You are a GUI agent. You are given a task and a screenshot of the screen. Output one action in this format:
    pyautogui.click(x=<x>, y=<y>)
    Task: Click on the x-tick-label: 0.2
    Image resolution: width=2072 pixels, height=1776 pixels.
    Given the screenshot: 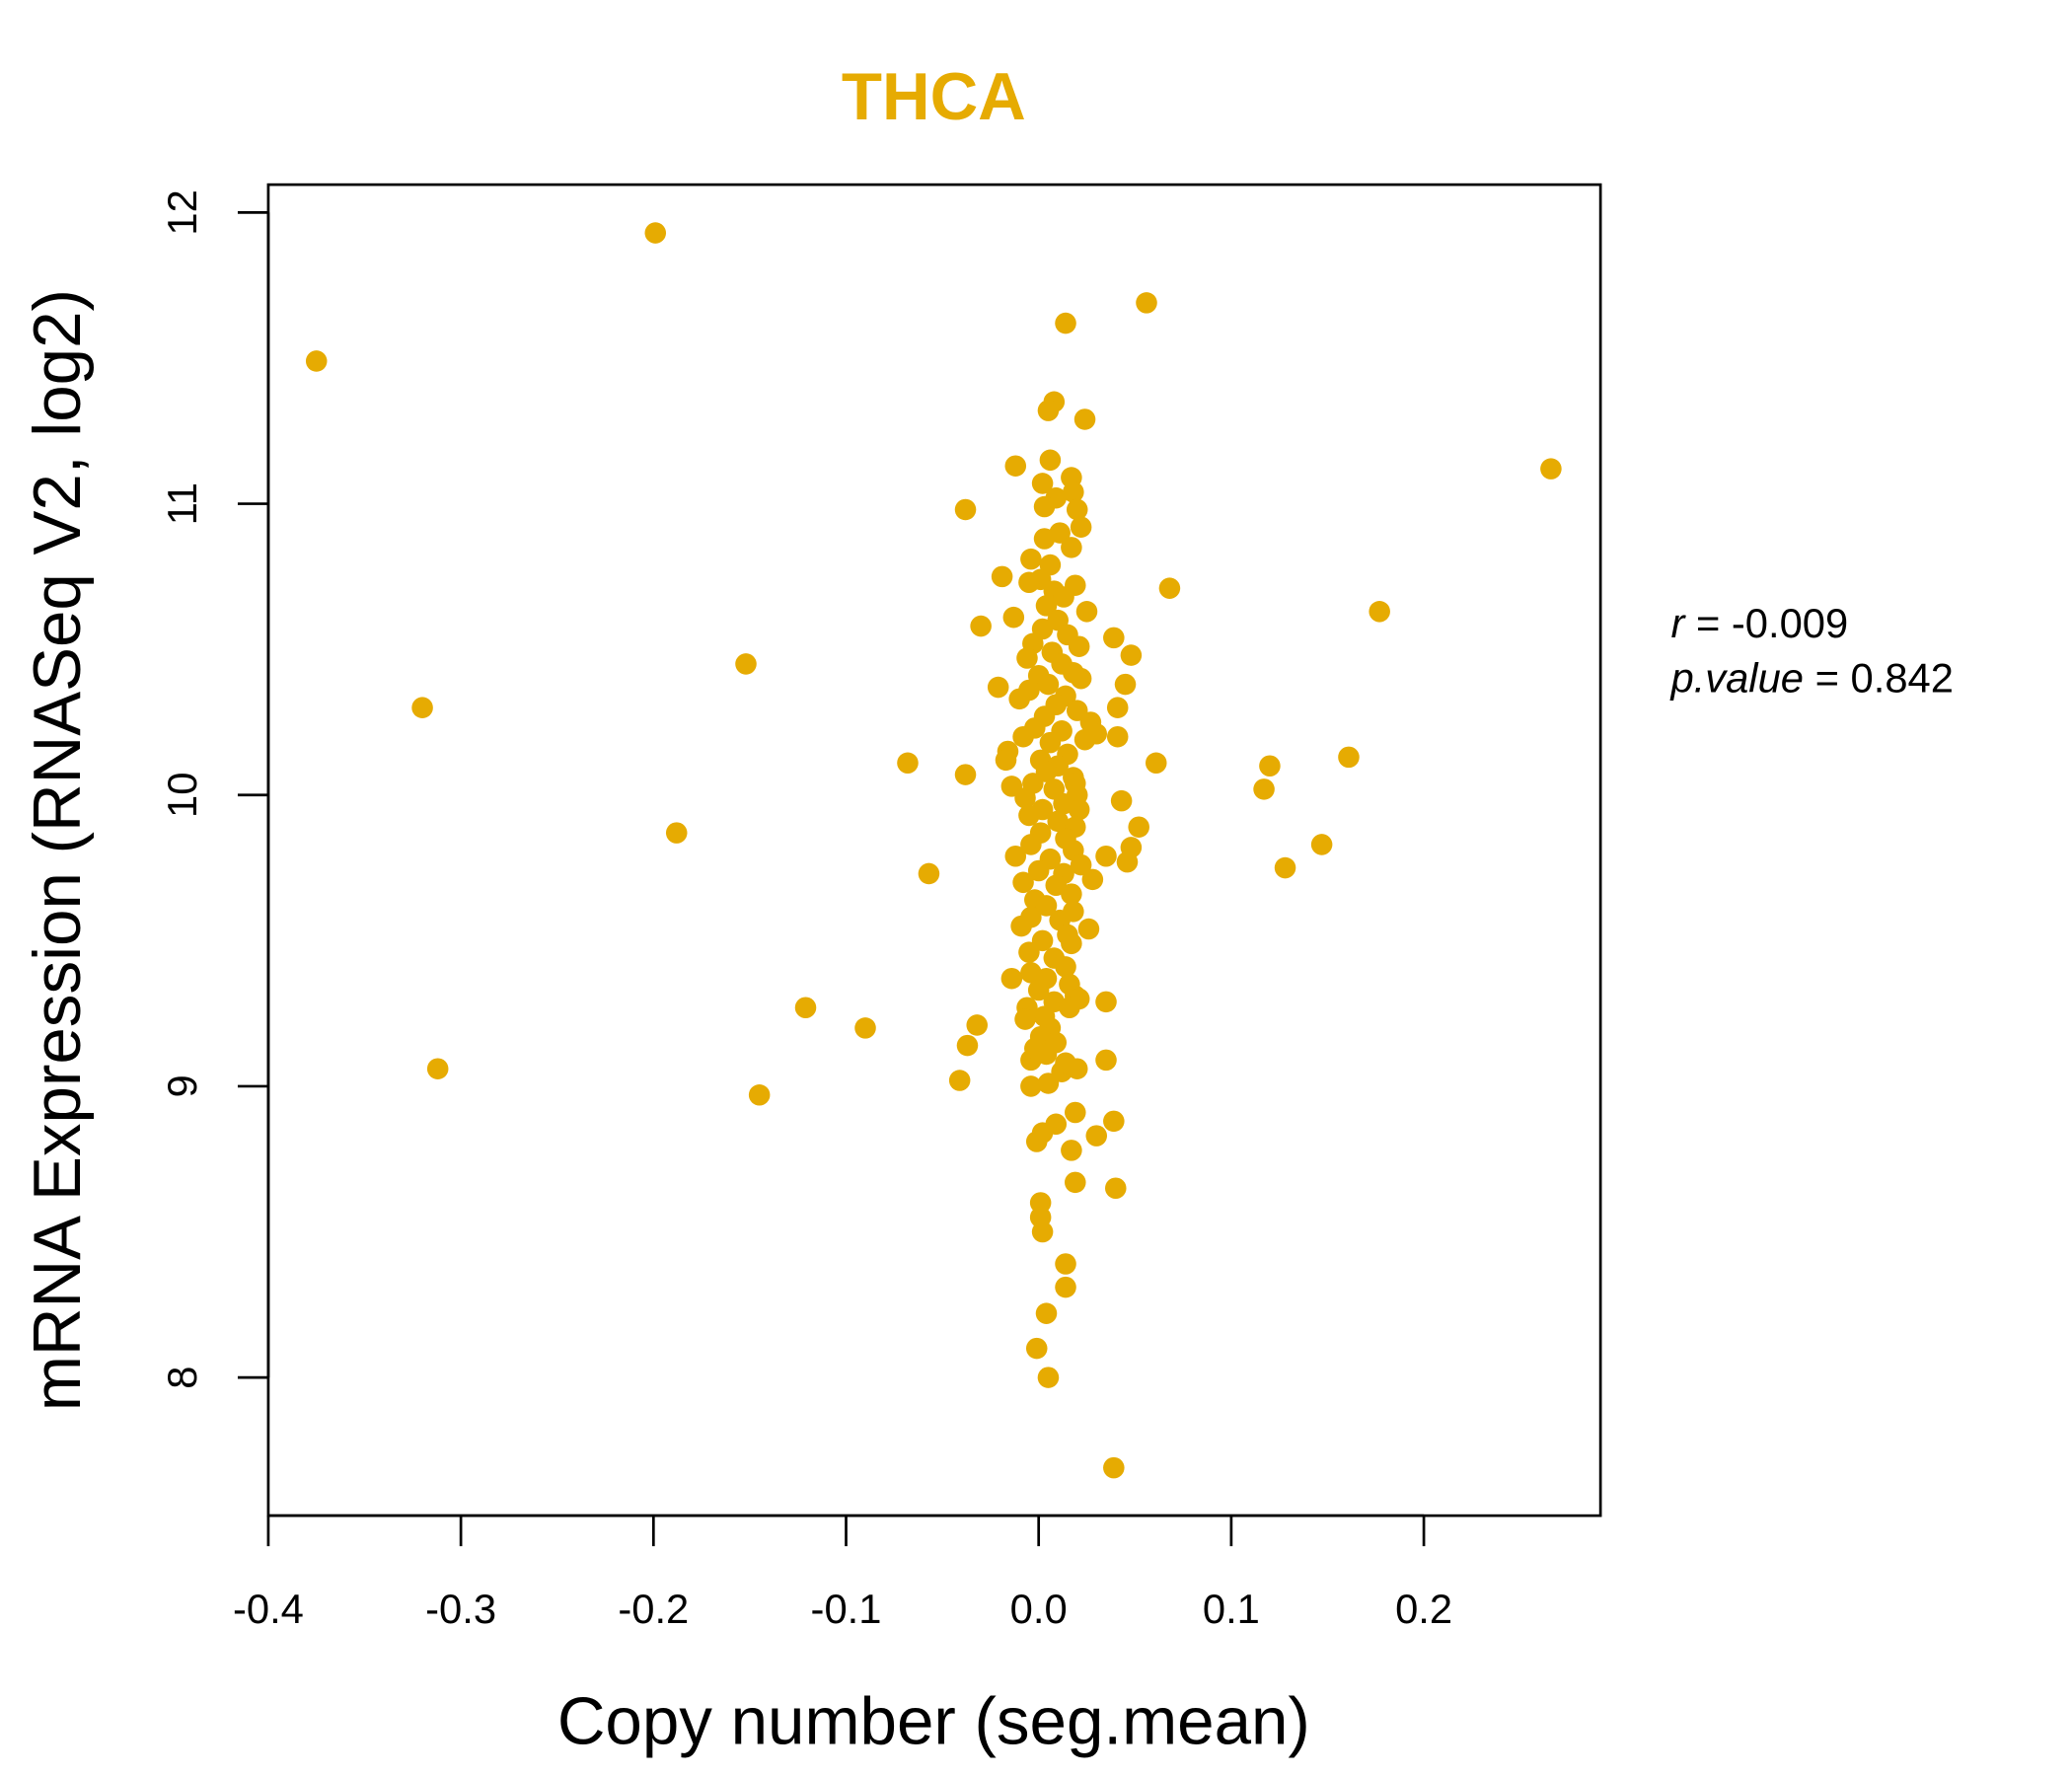 What is the action you would take?
    pyautogui.click(x=1424, y=1609)
    